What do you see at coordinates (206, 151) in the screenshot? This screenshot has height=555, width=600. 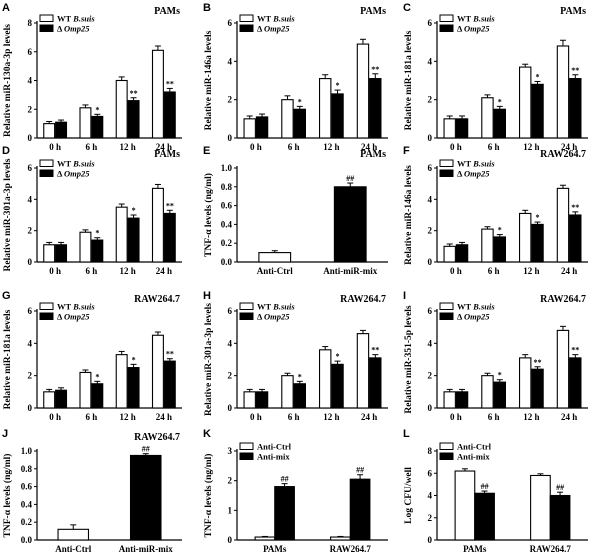 I see `panel-letter: E` at bounding box center [206, 151].